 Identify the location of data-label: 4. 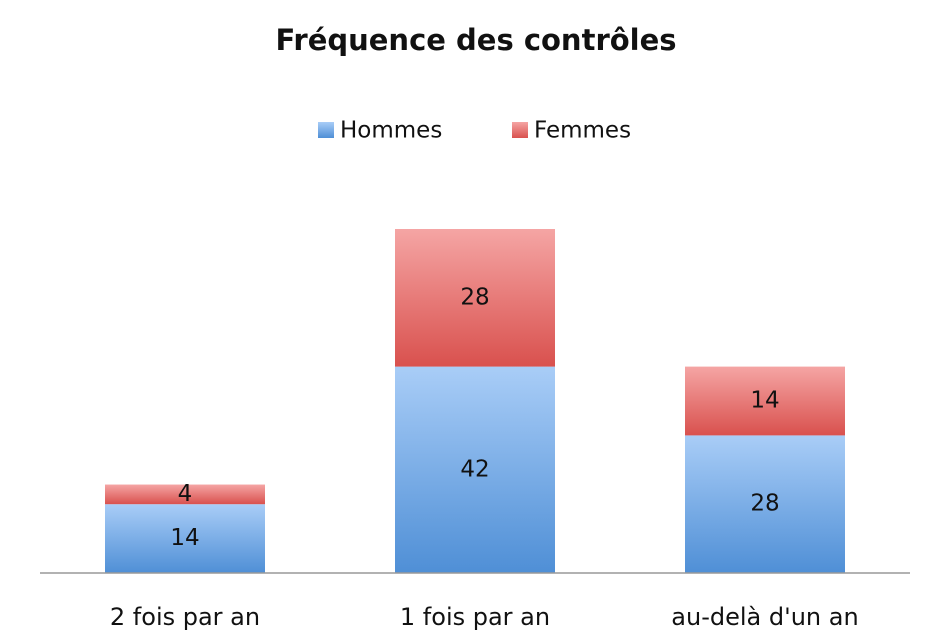
(185, 494).